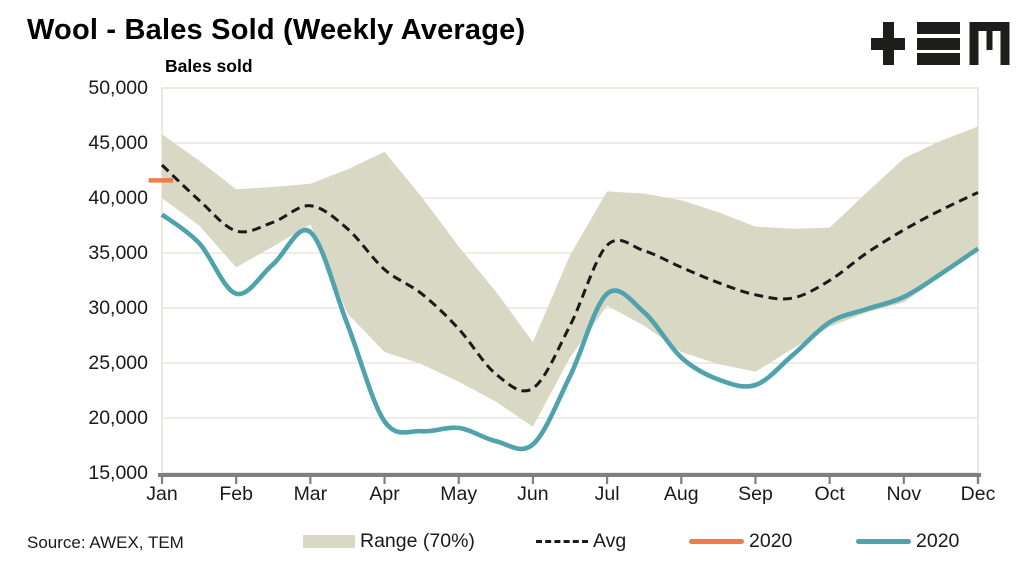 This screenshot has height=571, width=1024. I want to click on legend-label-avg: Avg, so click(610, 540).